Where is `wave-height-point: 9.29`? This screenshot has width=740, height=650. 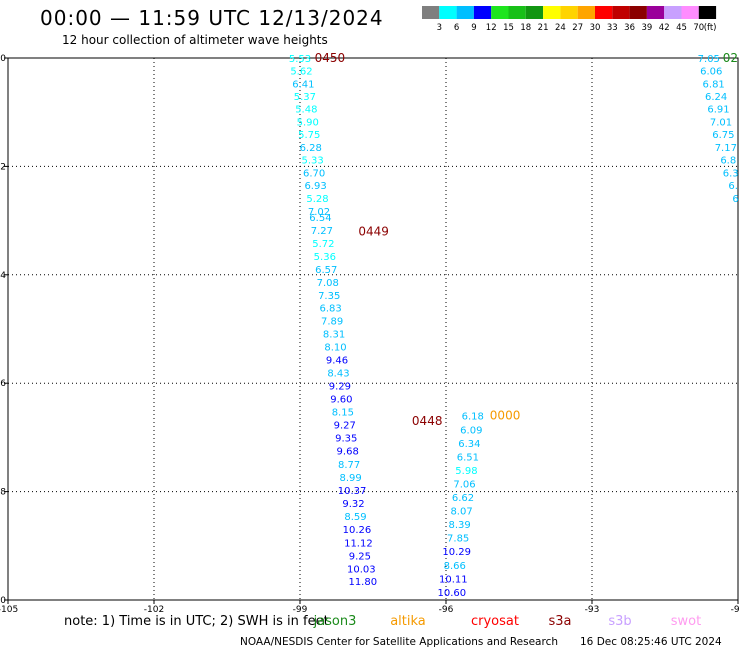
wave-height-point: 9.29 is located at coordinates (340, 386).